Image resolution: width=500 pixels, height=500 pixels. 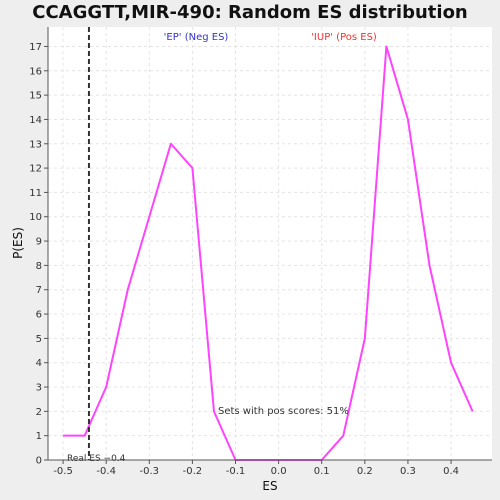 I want to click on x-tick-label: -0.4, so click(x=106, y=471).